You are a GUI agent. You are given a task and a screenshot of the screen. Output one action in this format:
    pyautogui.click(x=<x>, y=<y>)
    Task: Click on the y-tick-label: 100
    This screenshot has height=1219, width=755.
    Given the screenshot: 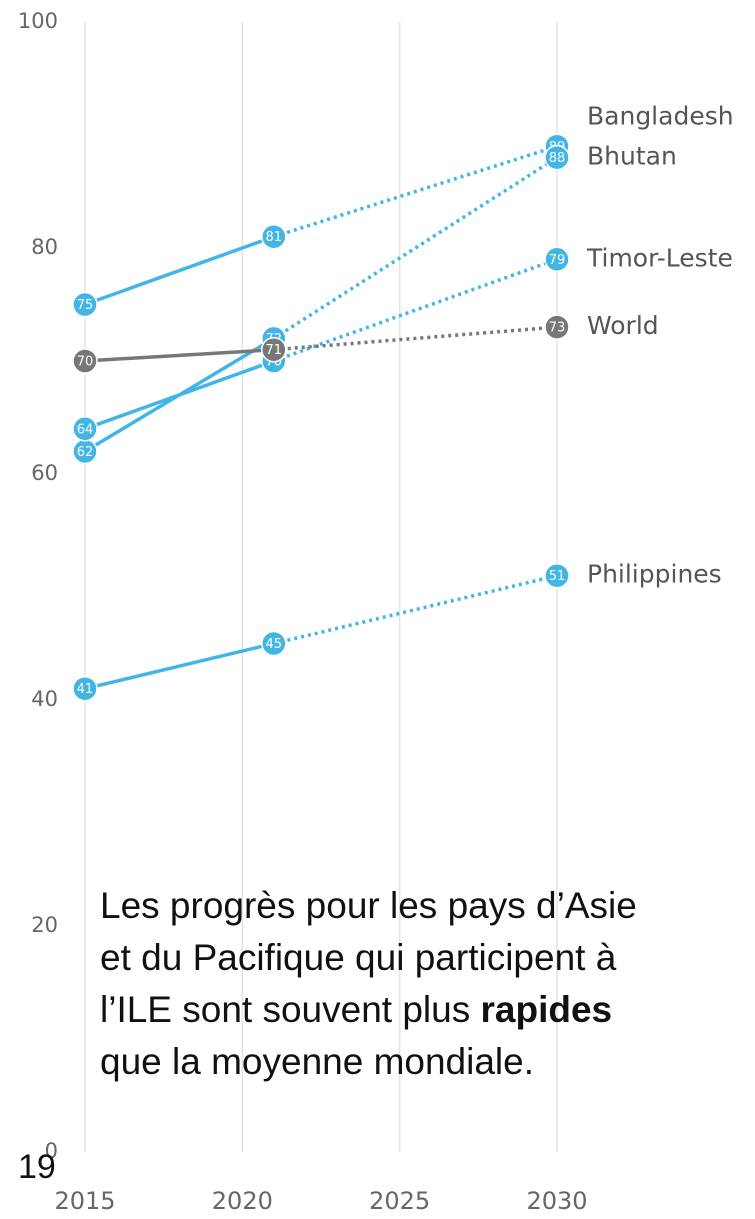 What is the action you would take?
    pyautogui.click(x=38, y=21)
    